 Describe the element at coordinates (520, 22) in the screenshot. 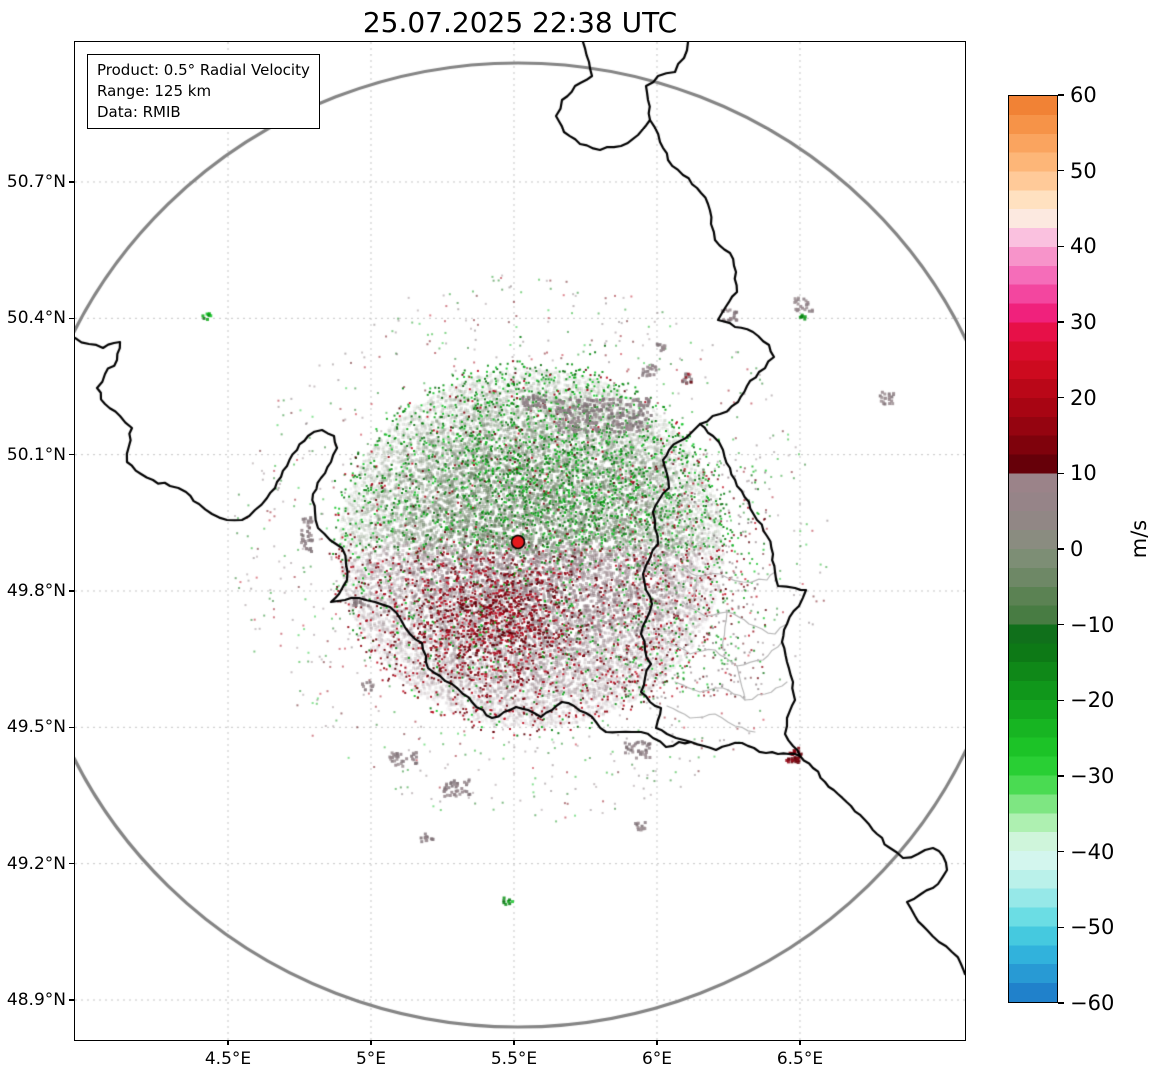

I see `figure-title: 25.07.2025 22:38 UTC` at that location.